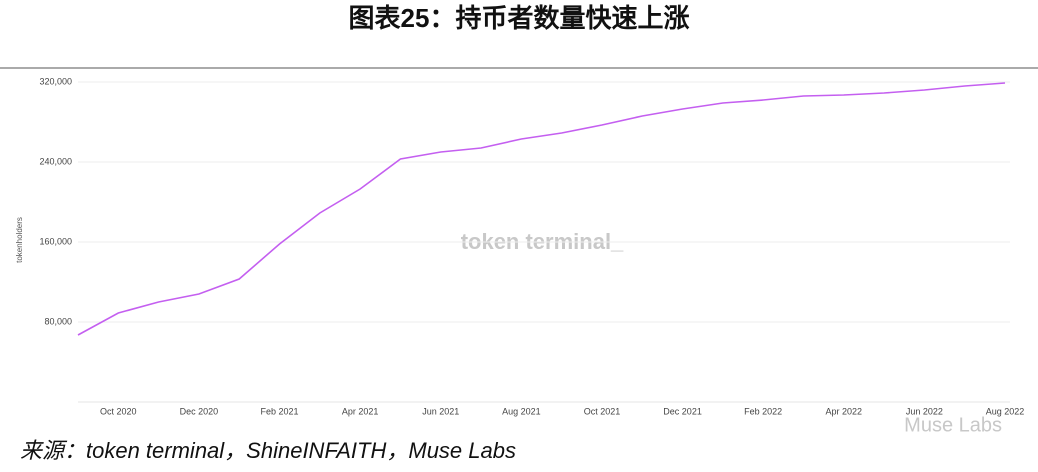 Image resolution: width=1038 pixels, height=472 pixels. What do you see at coordinates (58, 321) in the screenshot?
I see `y-tick-label: 80,000` at bounding box center [58, 321].